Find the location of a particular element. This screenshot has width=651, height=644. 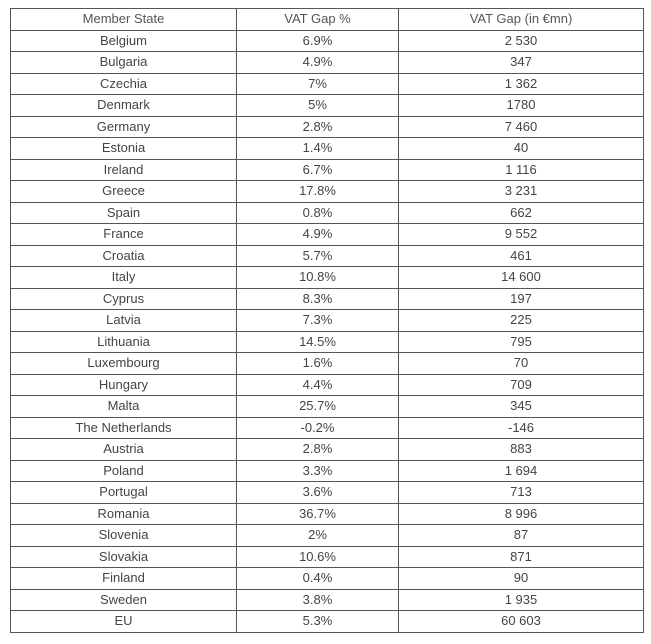

member-state-cell: Spain is located at coordinates (123, 212).